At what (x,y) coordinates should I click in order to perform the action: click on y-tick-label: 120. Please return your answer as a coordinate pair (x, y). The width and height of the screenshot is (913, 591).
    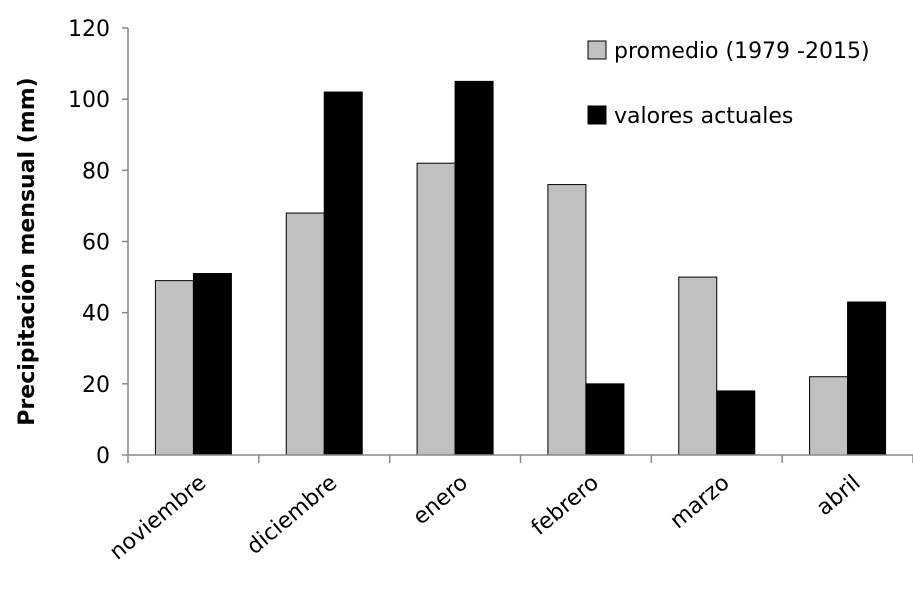
    Looking at the image, I should click on (89, 29).